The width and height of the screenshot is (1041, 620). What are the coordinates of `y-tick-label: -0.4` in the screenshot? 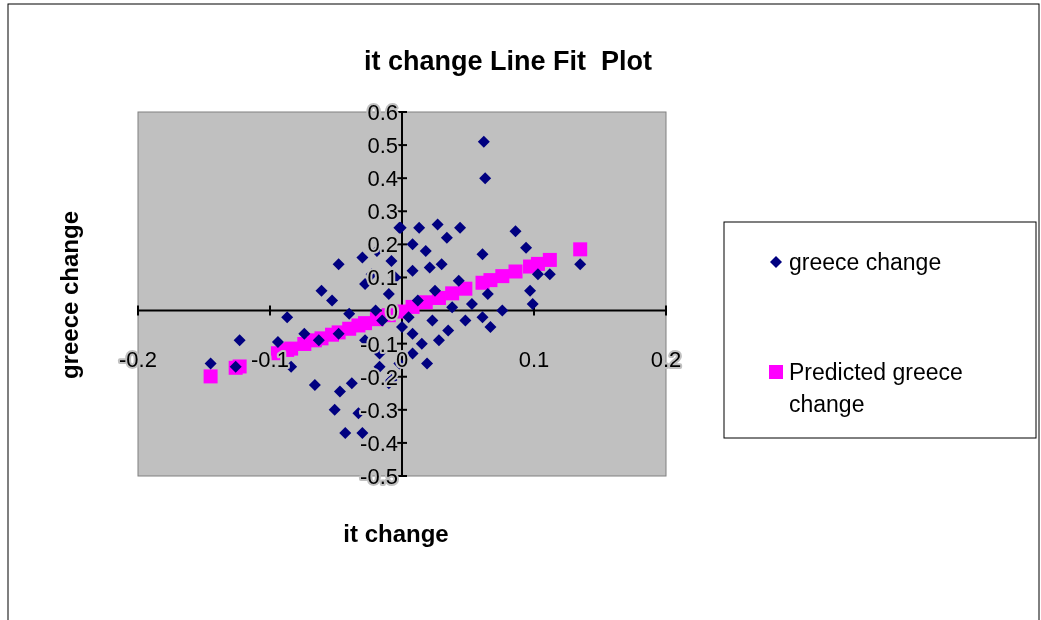 It's located at (379, 443).